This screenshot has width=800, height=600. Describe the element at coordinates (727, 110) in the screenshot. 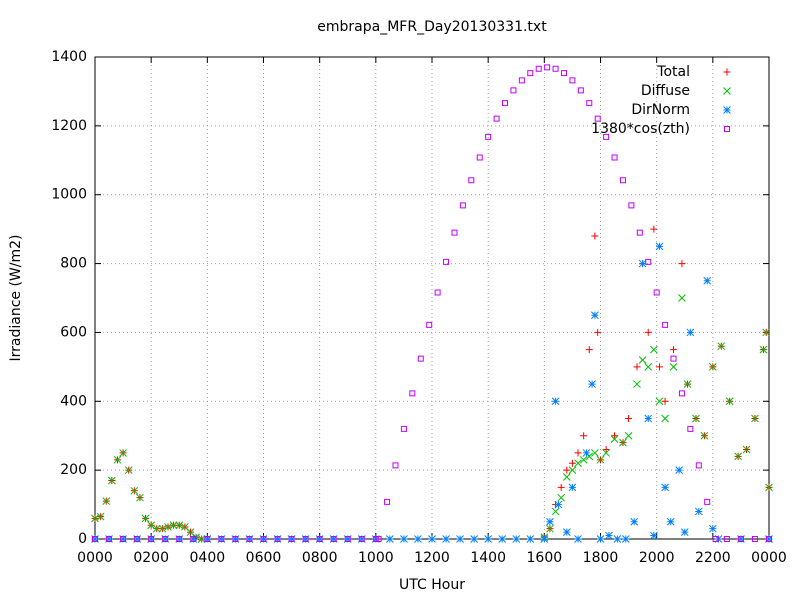

I see `legend-marker` at that location.